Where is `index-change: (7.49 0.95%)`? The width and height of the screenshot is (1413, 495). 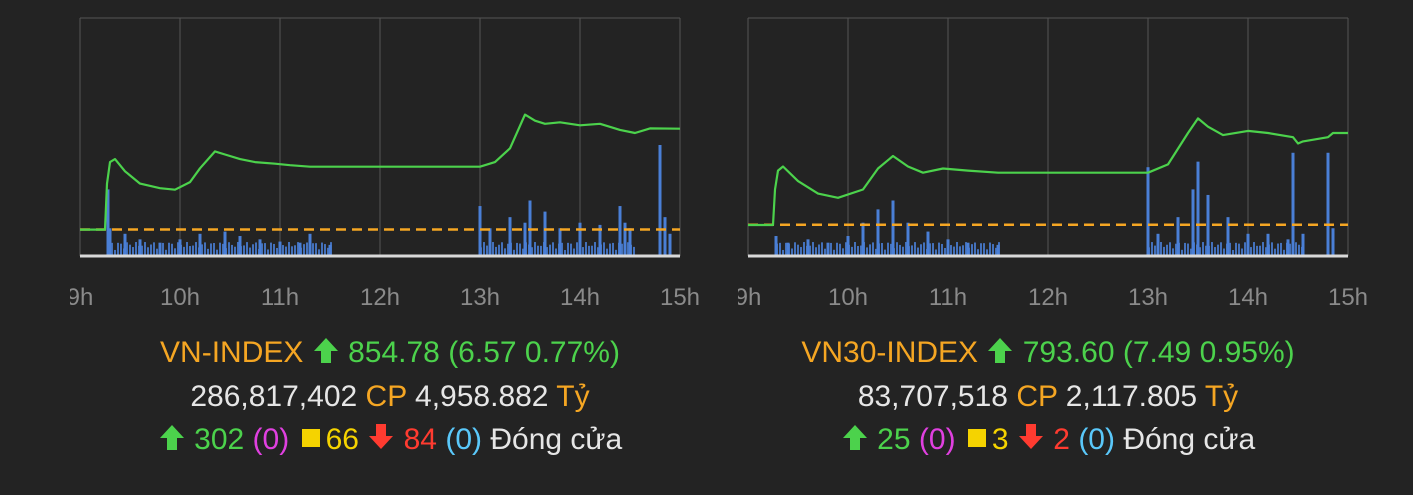 index-change: (7.49 0.95%) is located at coordinates (1208, 352).